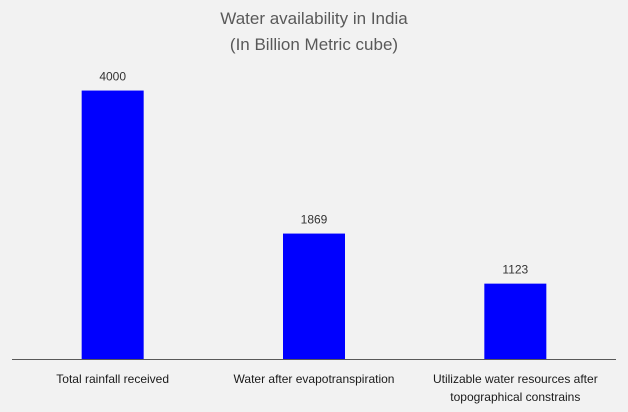  What do you see at coordinates (112, 379) in the screenshot?
I see `x-tick-label: Total rainfall received` at bounding box center [112, 379].